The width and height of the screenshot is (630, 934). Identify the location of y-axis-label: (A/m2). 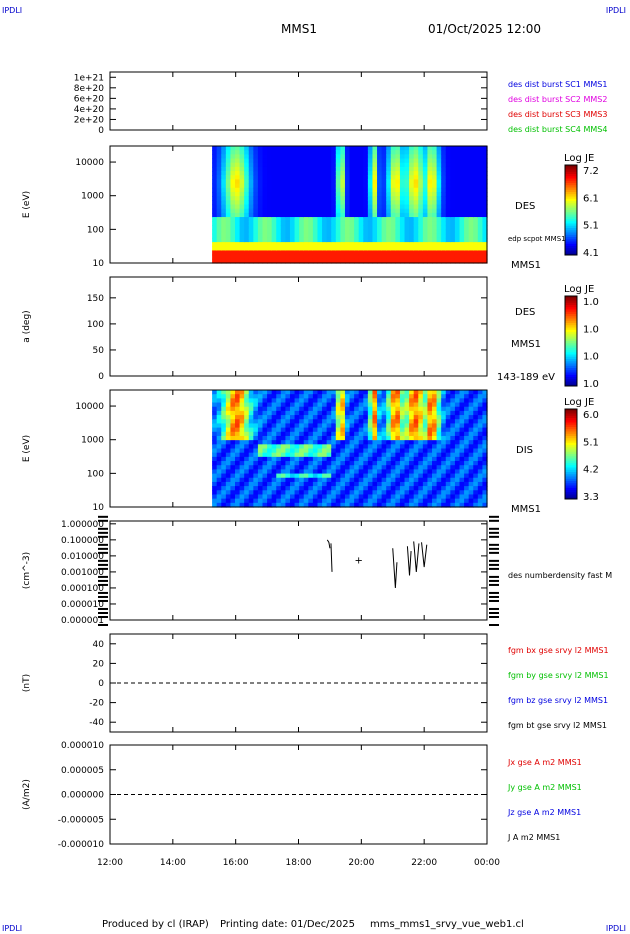
(27, 794).